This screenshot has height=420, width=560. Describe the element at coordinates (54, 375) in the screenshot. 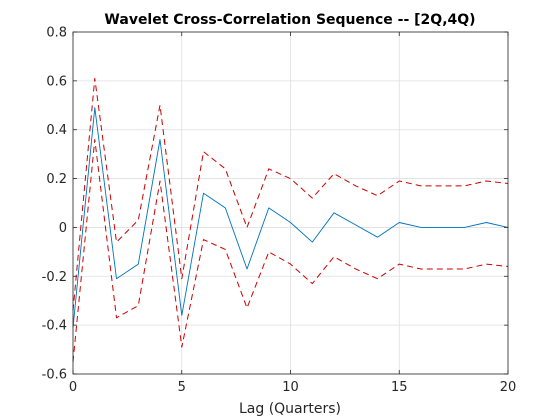

I see `y-tick-label: -0.6` at that location.